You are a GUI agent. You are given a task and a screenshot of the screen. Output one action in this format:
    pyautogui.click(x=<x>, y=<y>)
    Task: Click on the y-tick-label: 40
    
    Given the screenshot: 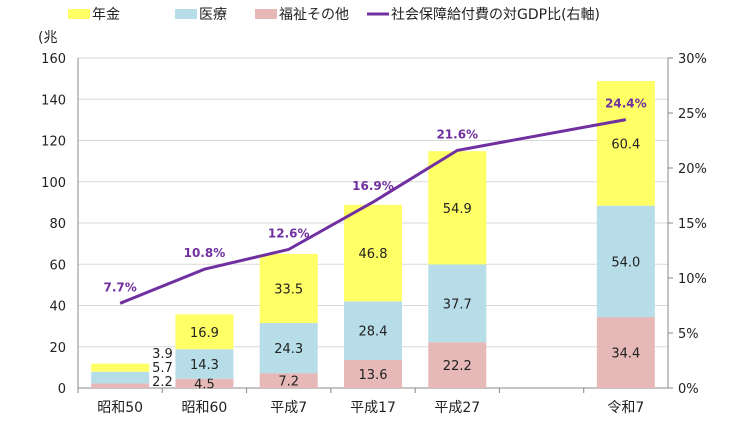 What is the action you would take?
    pyautogui.click(x=57, y=307)
    